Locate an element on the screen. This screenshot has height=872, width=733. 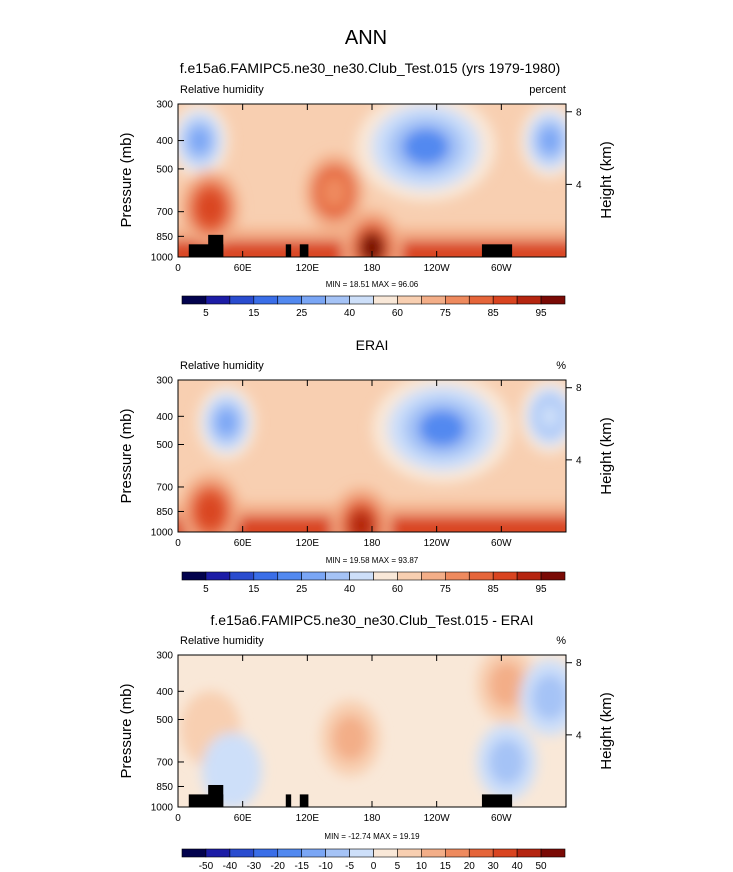
y-axis-label: Pressure (mb) is located at coordinates (126, 179).